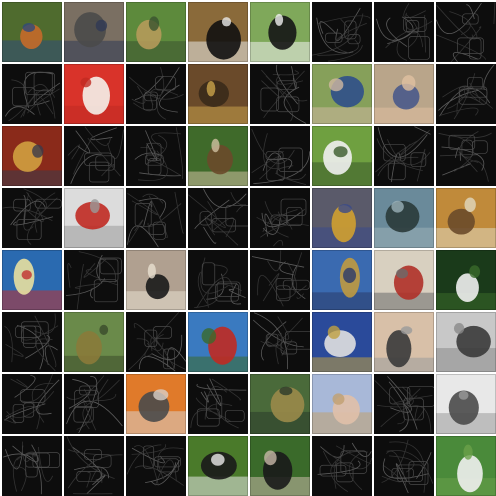  What do you see at coordinates (94, 32) in the screenshot?
I see `thumbnail-person-indoor` at bounding box center [94, 32].